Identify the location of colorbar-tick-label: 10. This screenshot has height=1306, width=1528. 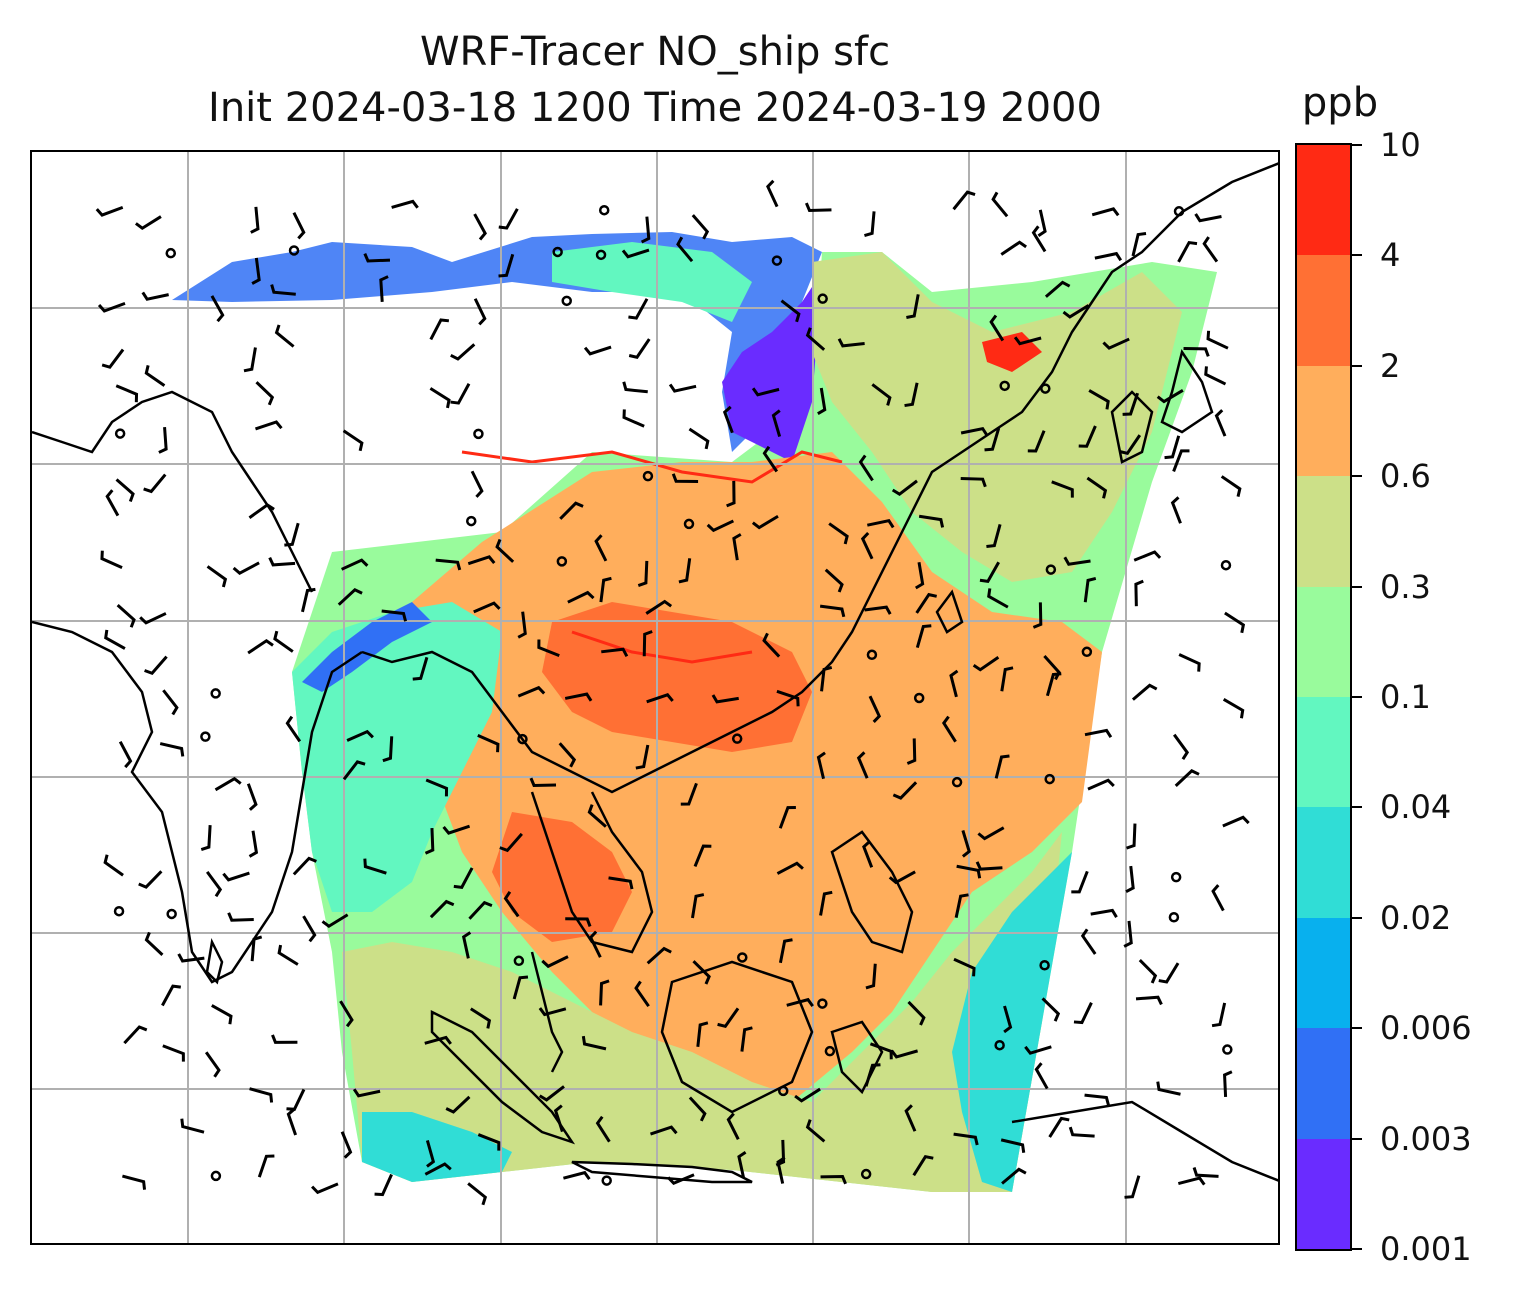
(1400, 145).